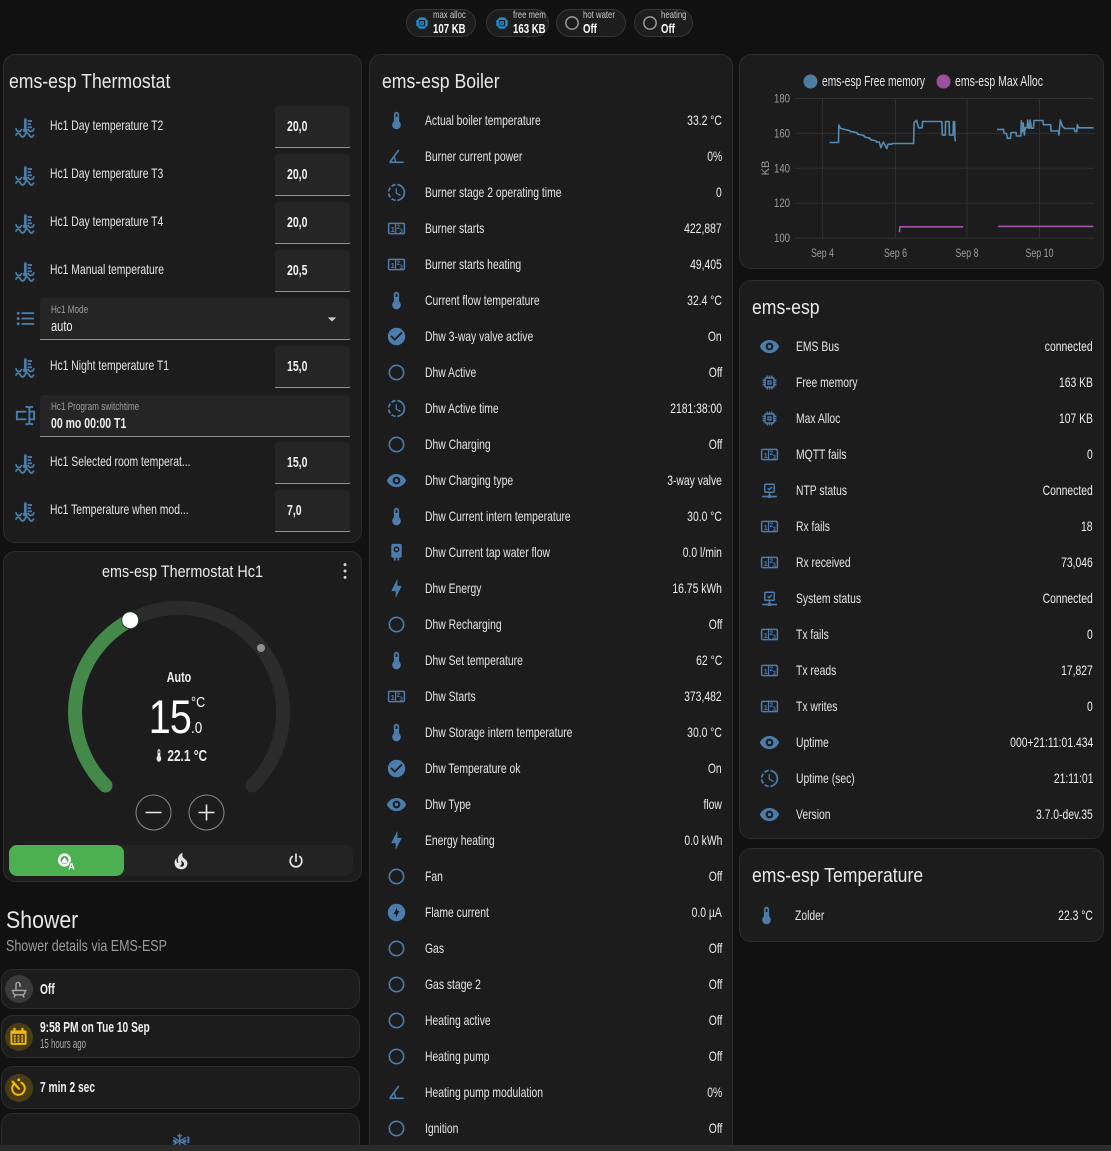  What do you see at coordinates (72, 866) in the screenshot?
I see `svg-text: A` at bounding box center [72, 866].